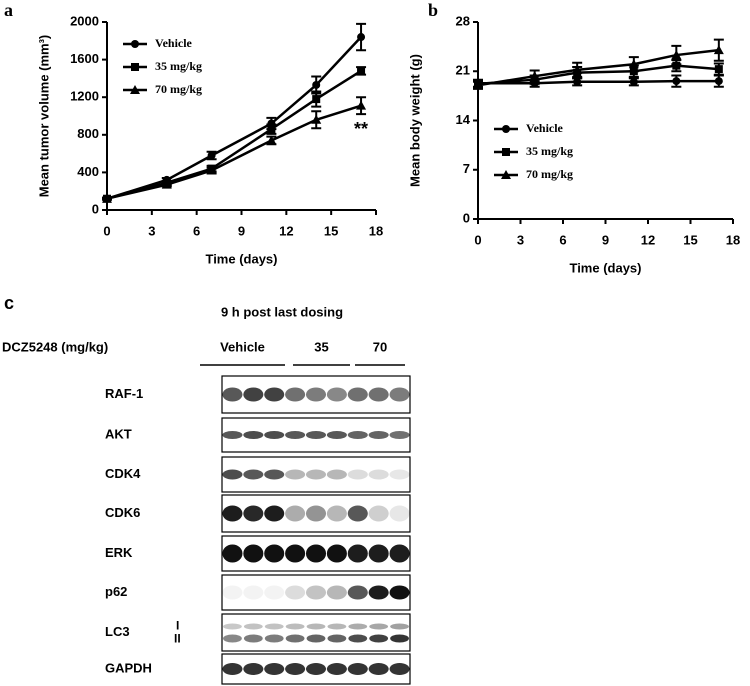  I want to click on lc3-band-label: II, so click(177, 639).